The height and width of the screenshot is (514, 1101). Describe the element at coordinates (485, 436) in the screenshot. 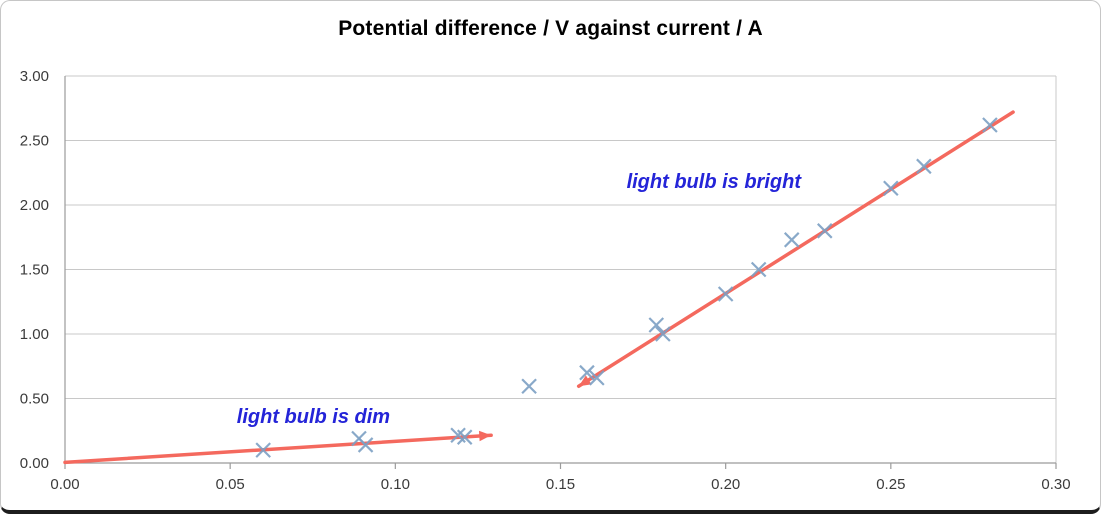

I see `dim-arrow-head` at that location.